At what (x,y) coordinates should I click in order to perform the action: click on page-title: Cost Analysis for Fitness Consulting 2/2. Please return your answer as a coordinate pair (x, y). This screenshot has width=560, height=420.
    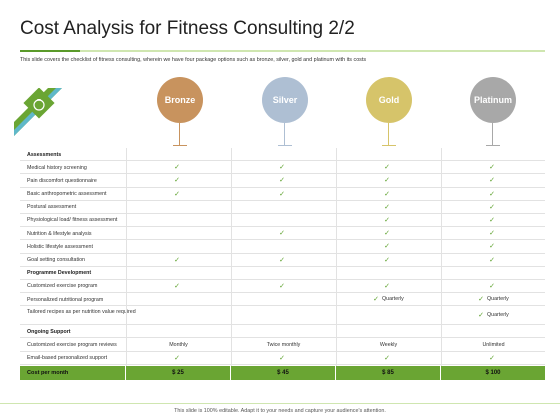
    Looking at the image, I should click on (187, 28).